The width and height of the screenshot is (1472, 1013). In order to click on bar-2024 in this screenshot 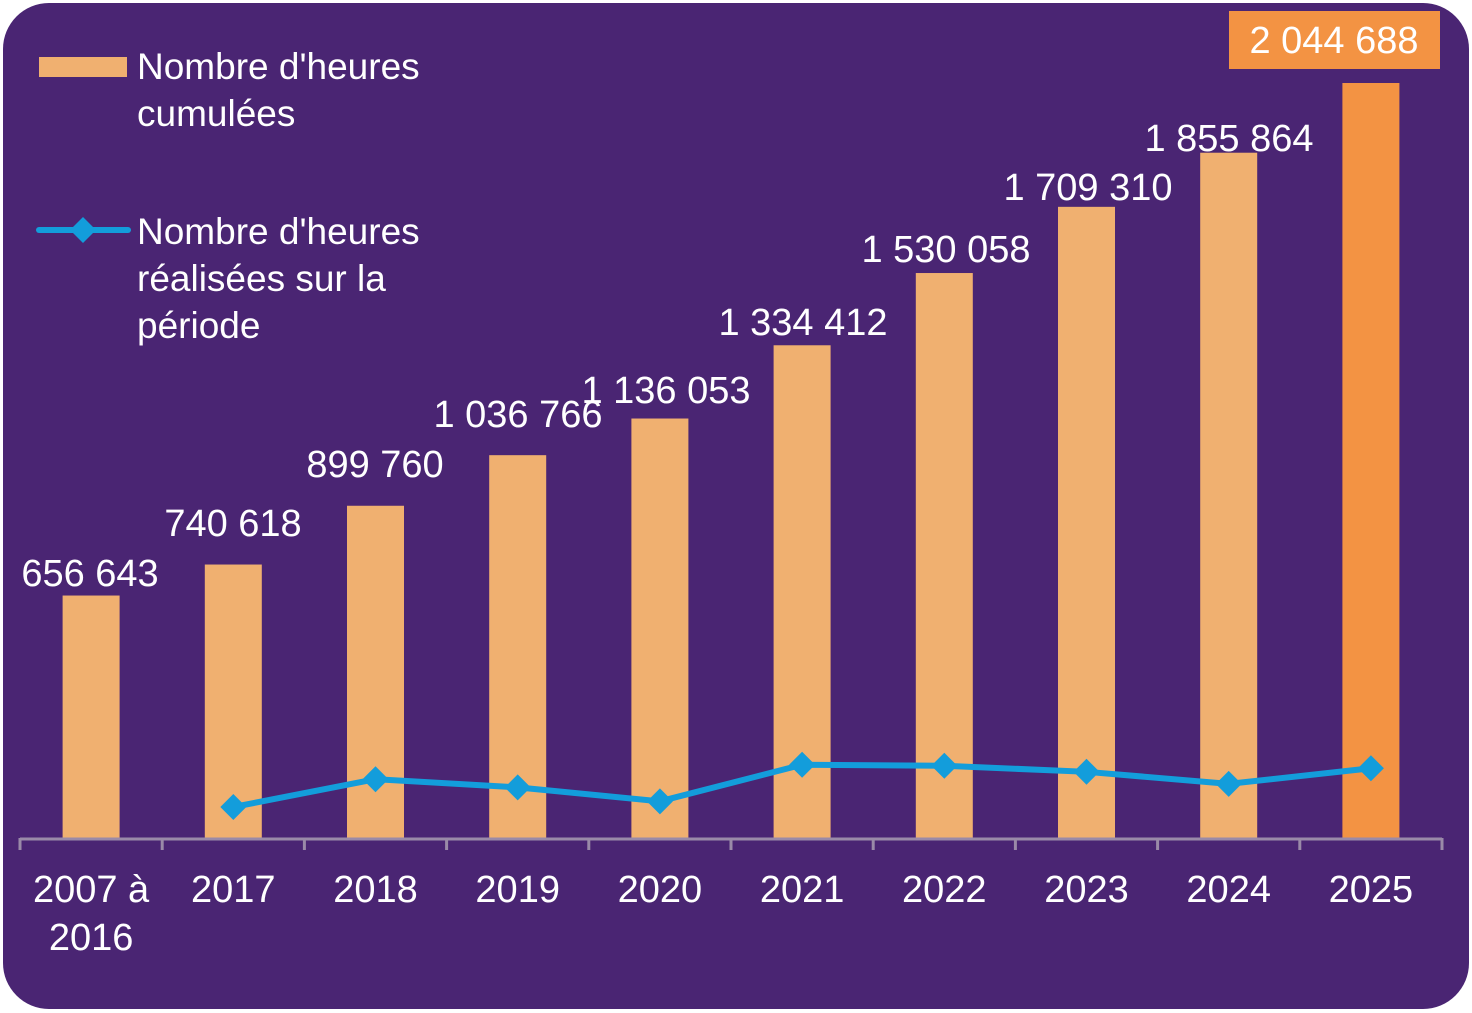, I will do `click(1229, 495)`.